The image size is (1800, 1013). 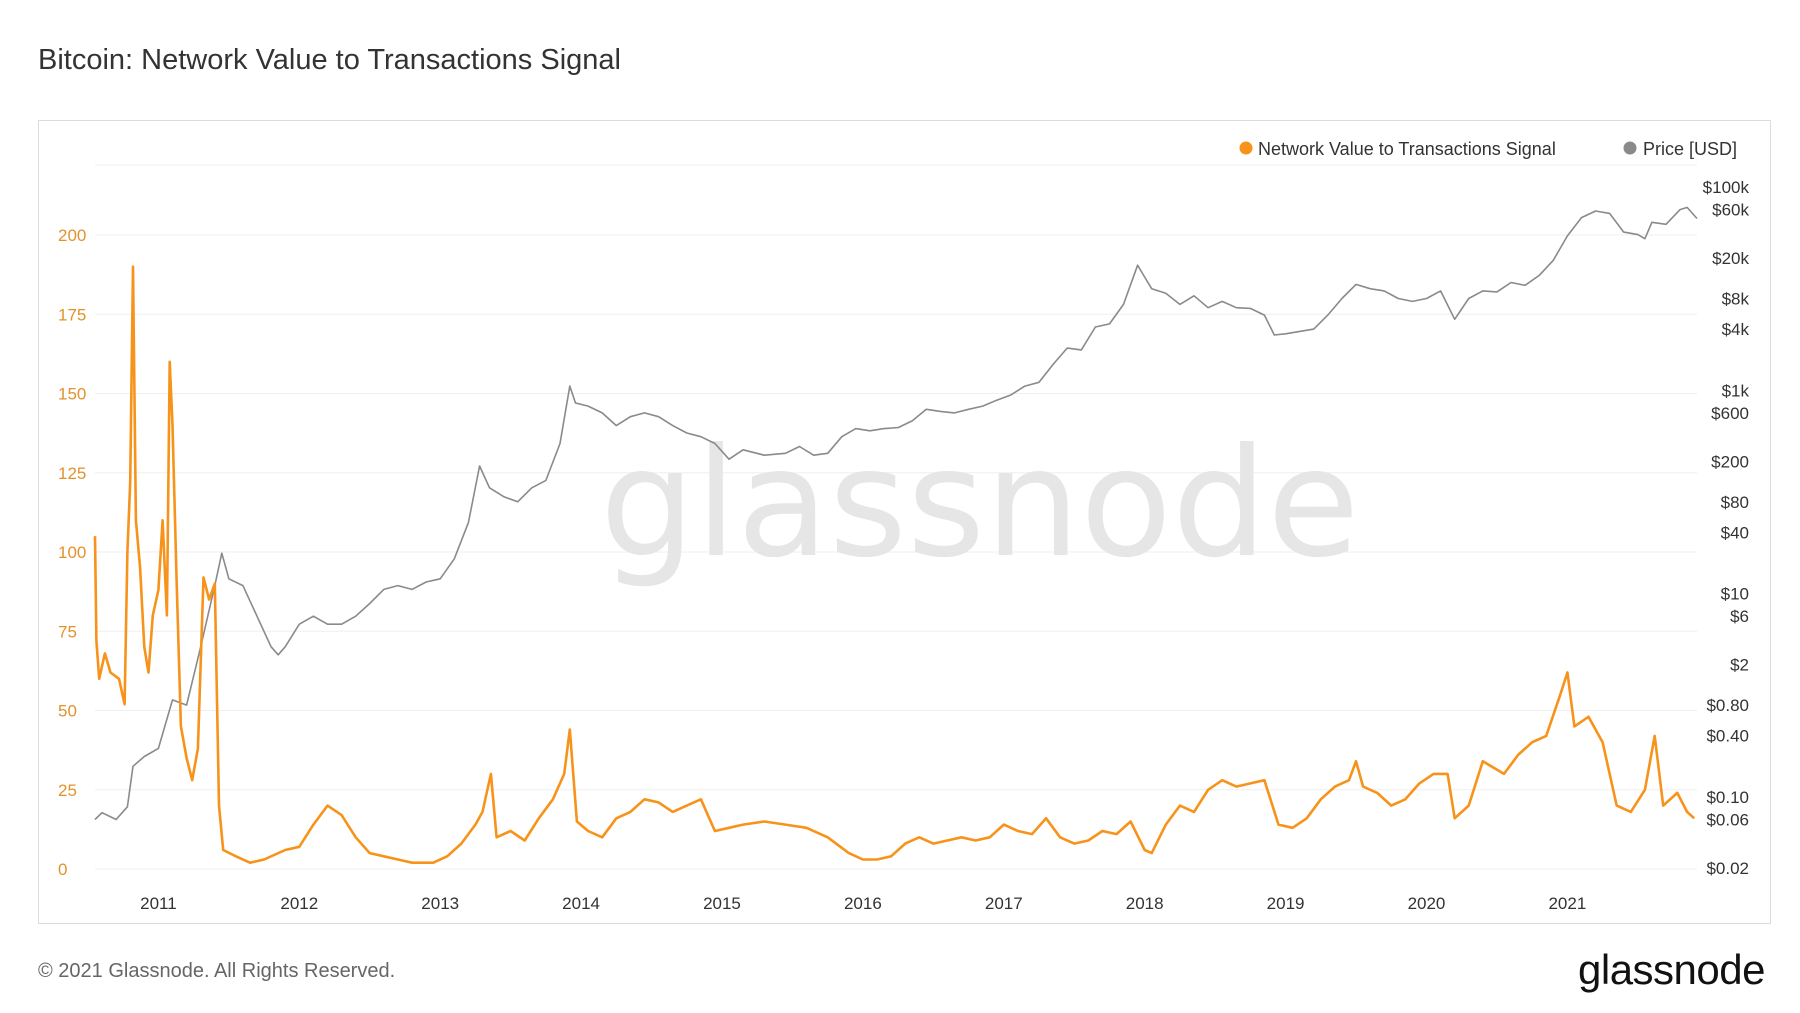 What do you see at coordinates (581, 903) in the screenshot?
I see `x-tick-label: 2014` at bounding box center [581, 903].